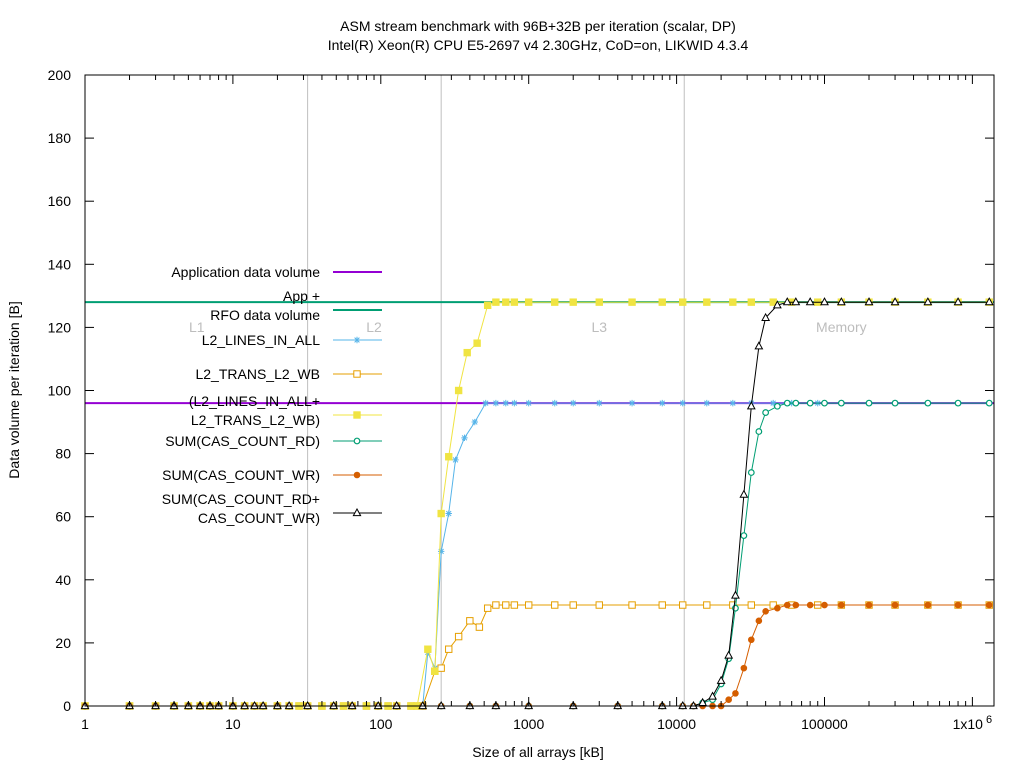 This screenshot has height=768, width=1024. Describe the element at coordinates (241, 499) in the screenshot. I see `legend-label: SUM(CAS_COUNT_RD+` at that location.